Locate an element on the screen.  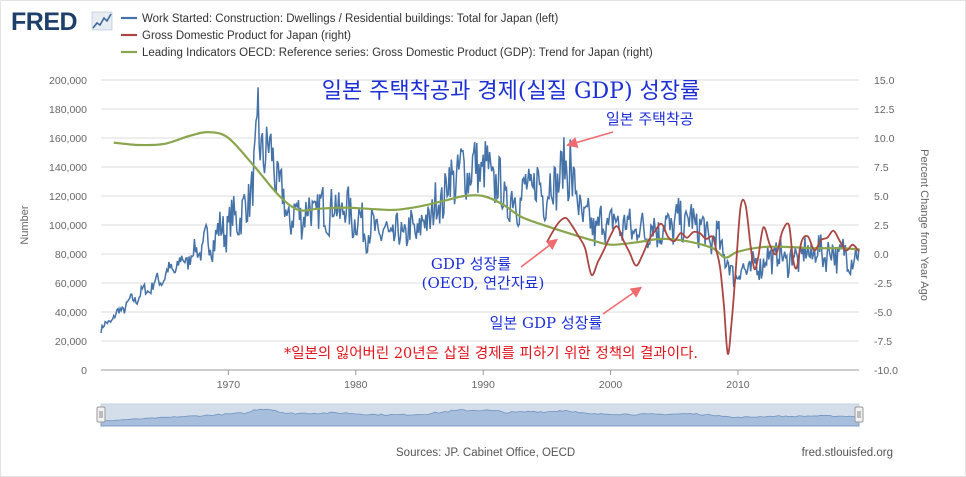
y-right-tick-label: -10.0 is located at coordinates (886, 371).